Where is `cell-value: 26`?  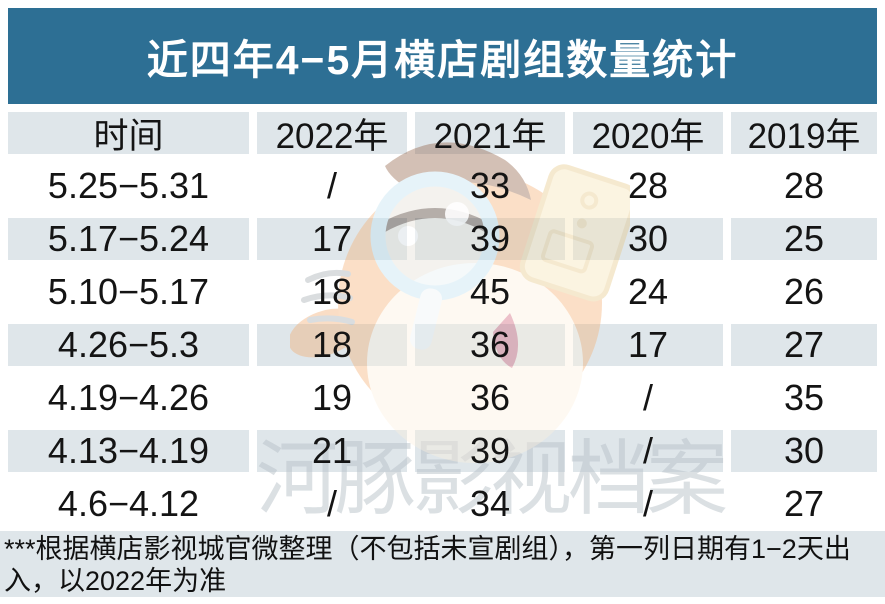 cell-value: 26 is located at coordinates (804, 291).